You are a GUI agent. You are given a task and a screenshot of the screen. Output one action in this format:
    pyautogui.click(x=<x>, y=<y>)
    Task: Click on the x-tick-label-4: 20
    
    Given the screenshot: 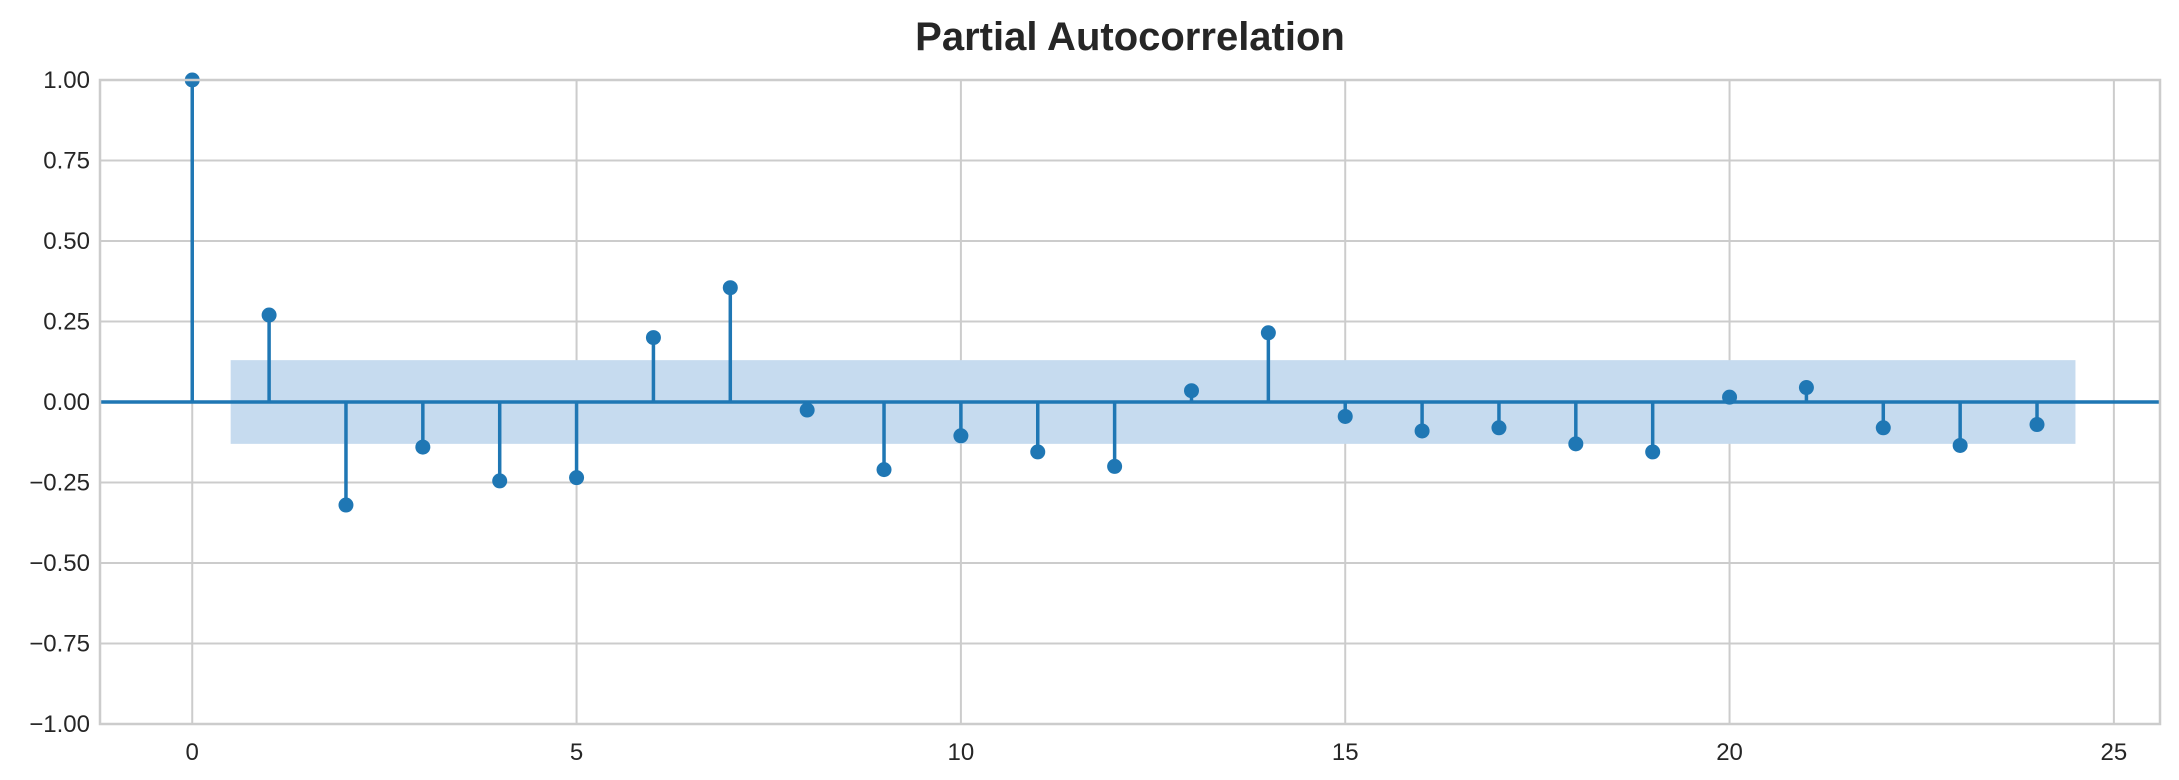 What is the action you would take?
    pyautogui.click(x=1729, y=752)
    